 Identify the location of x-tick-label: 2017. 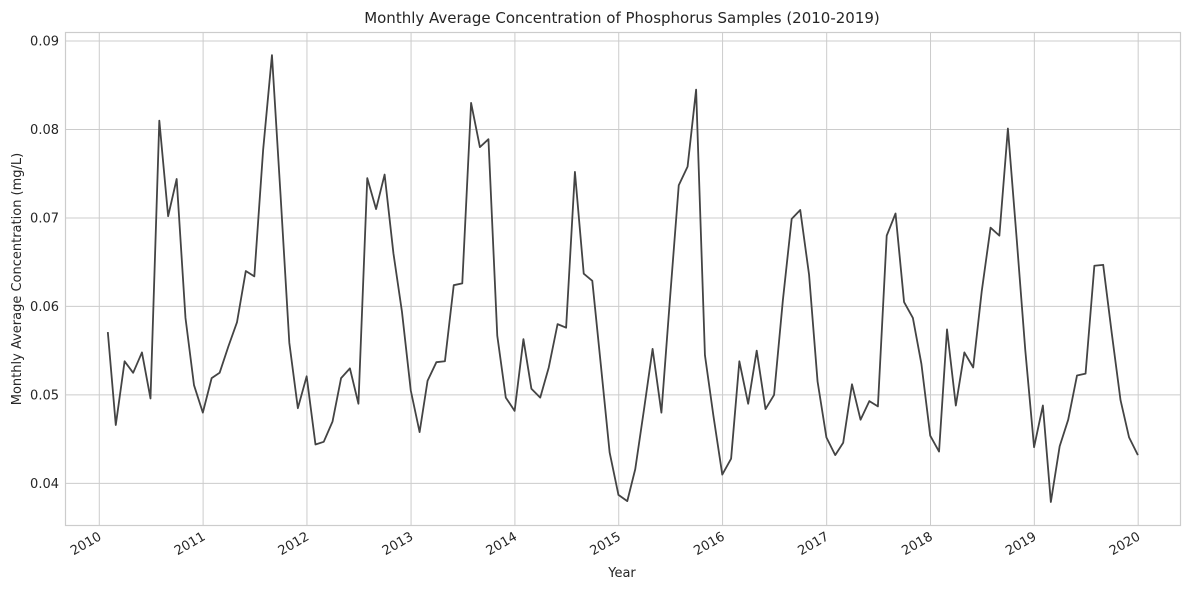
(814, 544).